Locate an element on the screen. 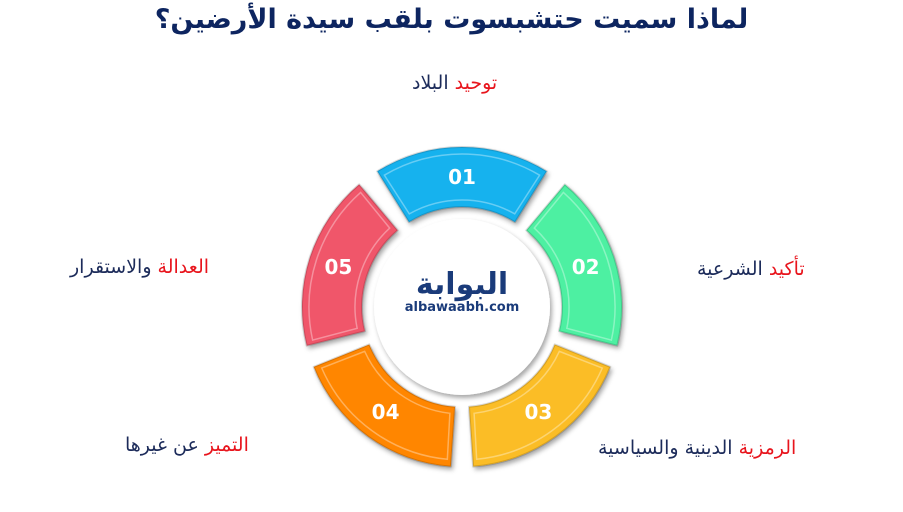 The image size is (903, 512). segment-number-01: 01 is located at coordinates (462, 177).